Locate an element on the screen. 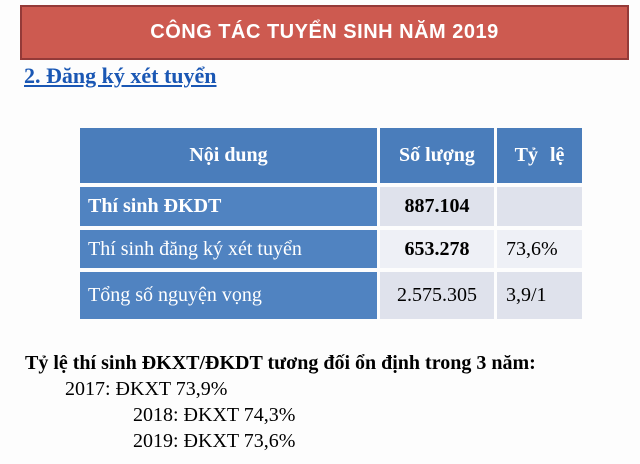  table-row-quantity-dkxt: 653.278 is located at coordinates (437, 249).